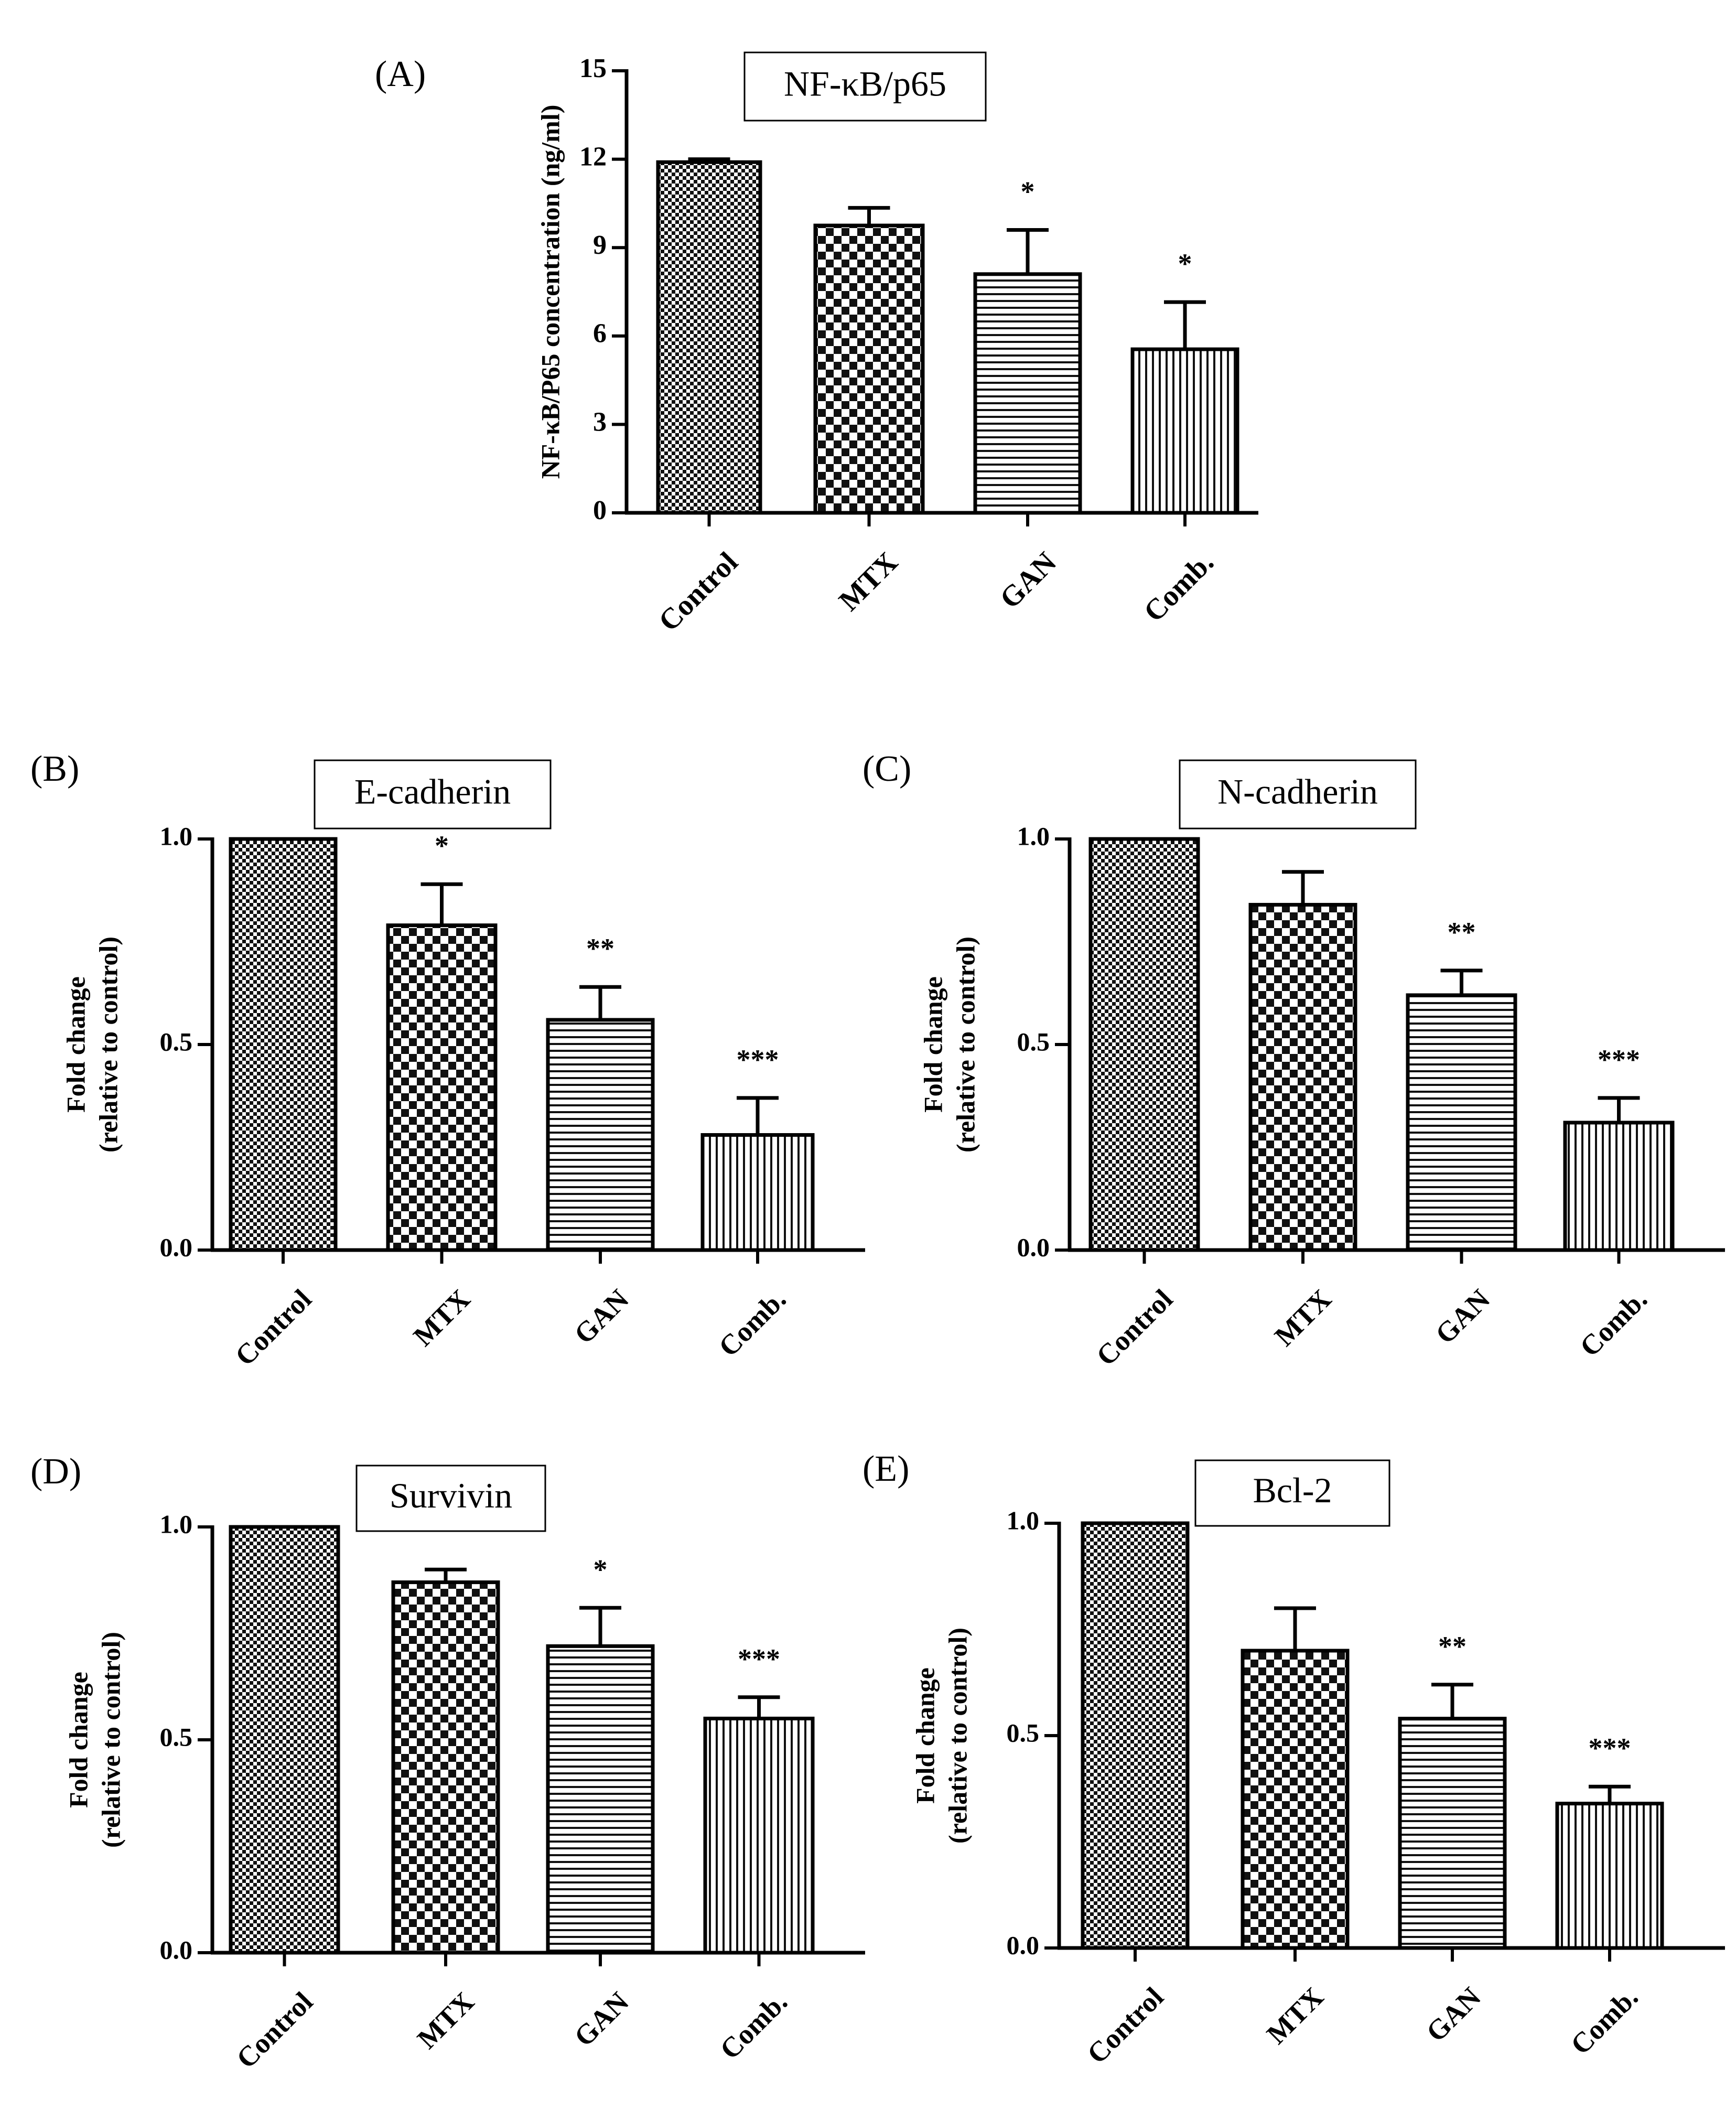 The width and height of the screenshot is (1736, 2110). I want to click on chart-title: N-cadherin, so click(1298, 792).